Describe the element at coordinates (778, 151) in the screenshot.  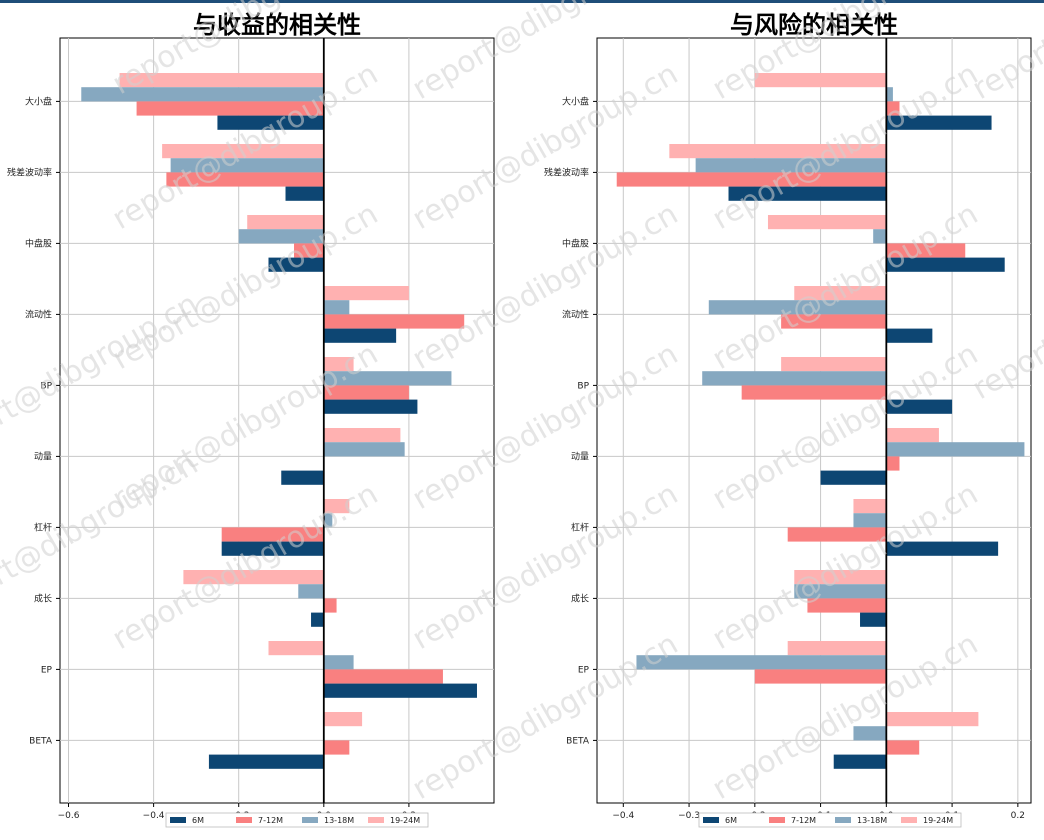
I see `bar-19-24M-残差波动率` at that location.